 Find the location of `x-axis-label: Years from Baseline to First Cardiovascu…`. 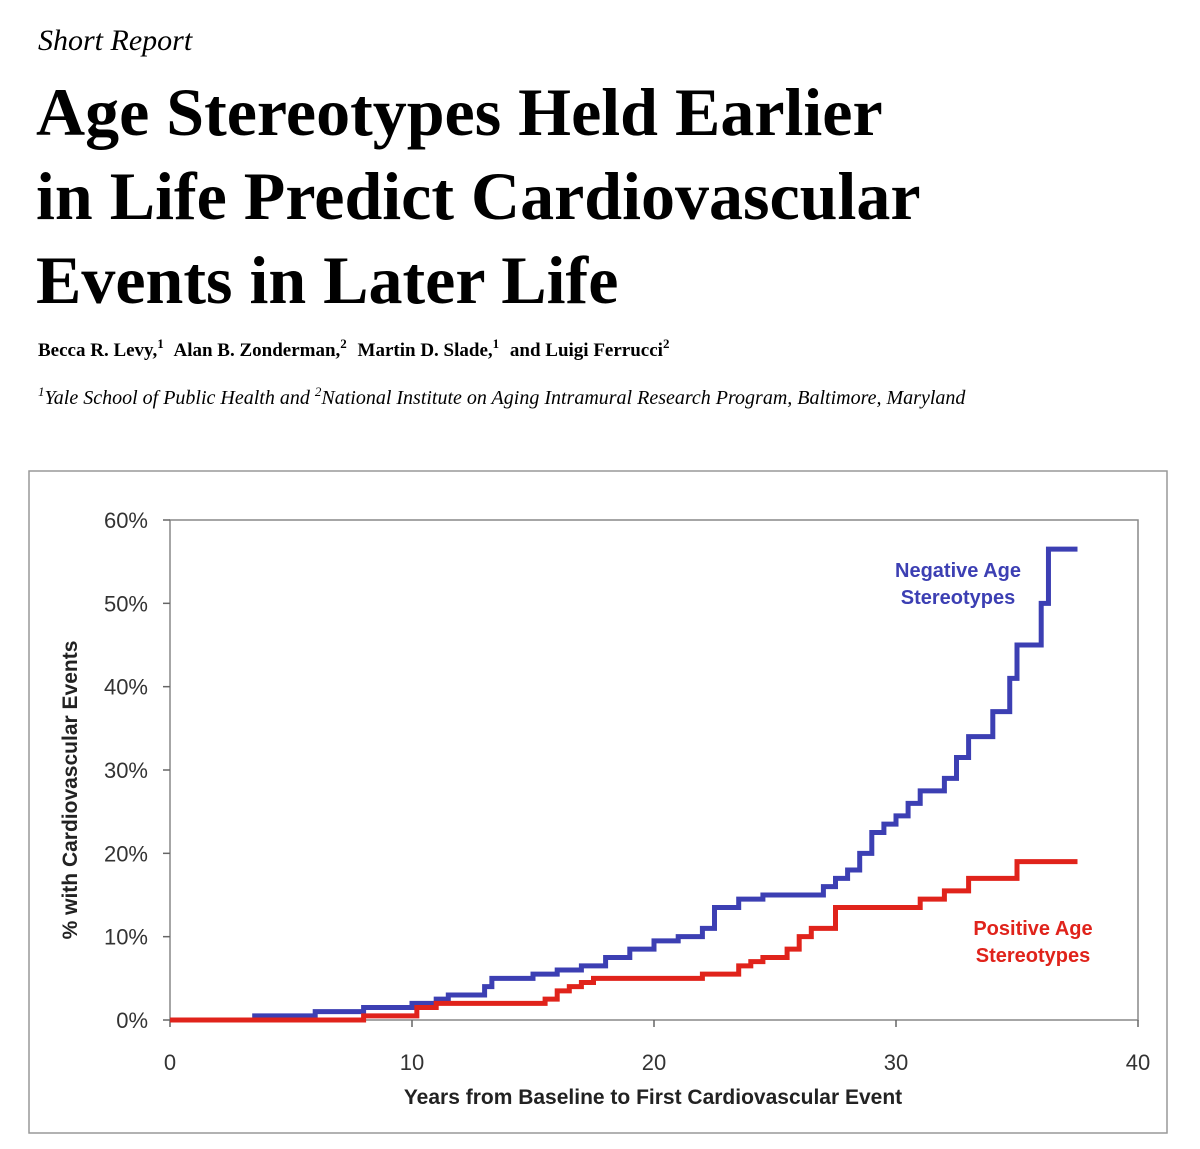

x-axis-label: Years from Baseline to First Cardiovascu… is located at coordinates (653, 1097).